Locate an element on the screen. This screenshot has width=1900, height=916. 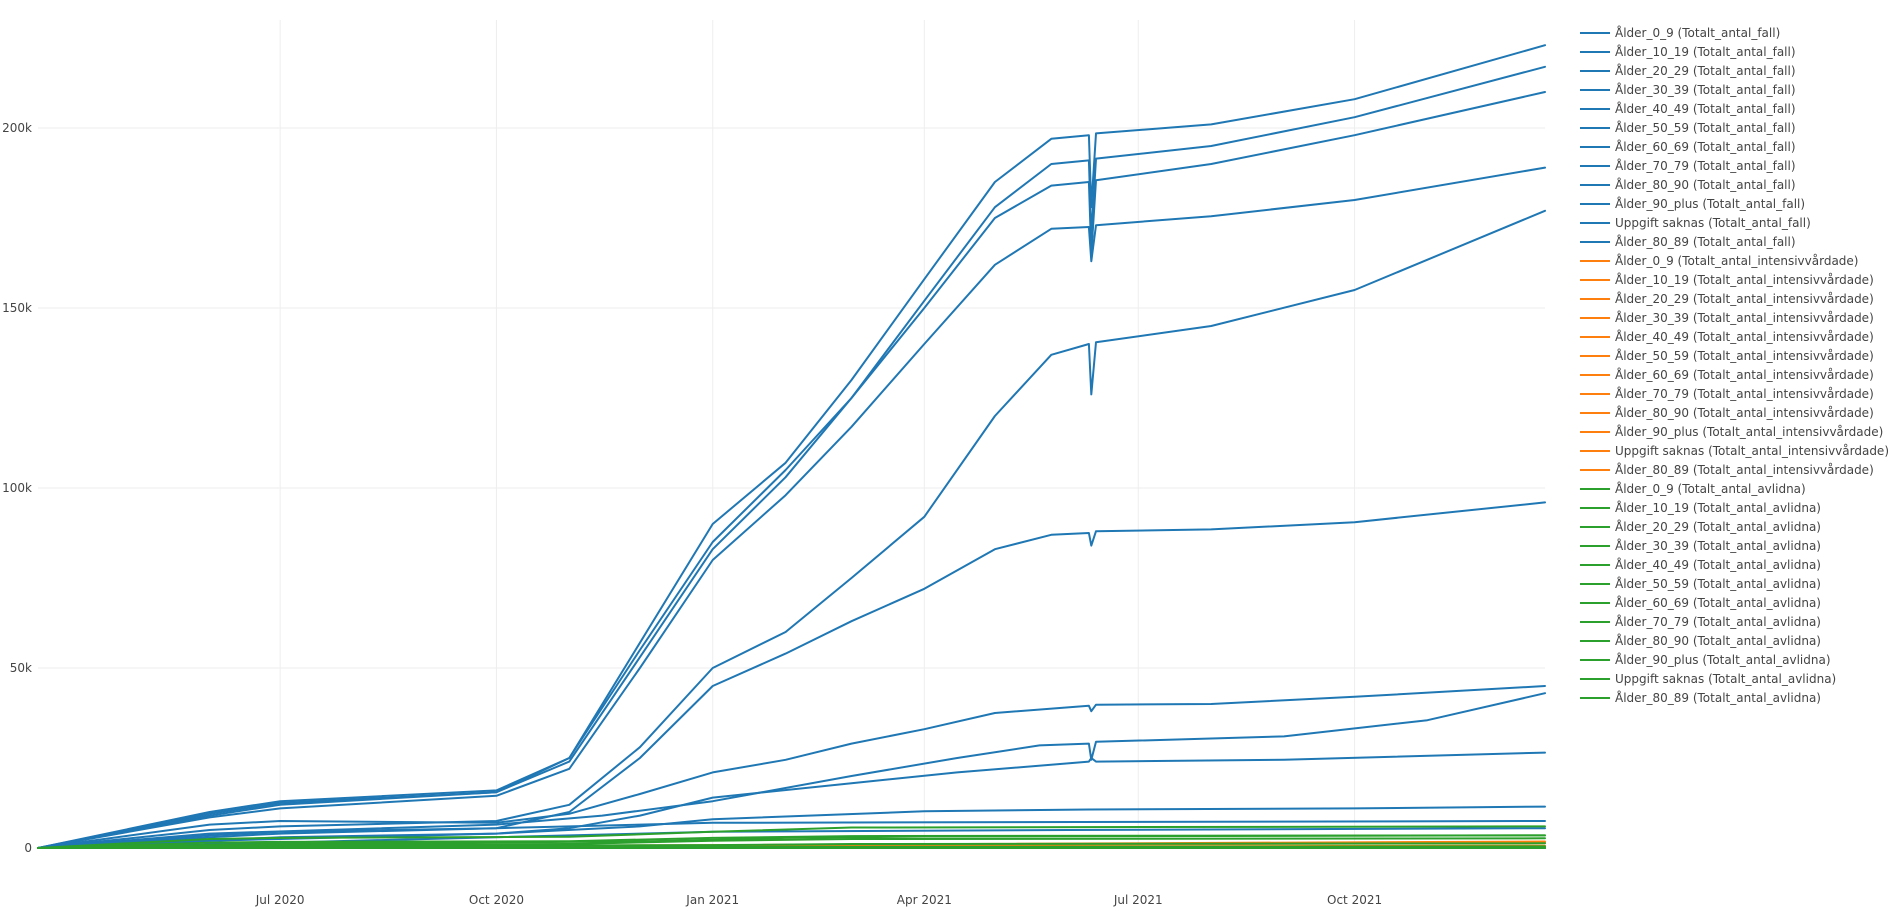
legend-item: Ålder_10_19 (Totalt_antal_fall) is located at coordinates (1688, 51).